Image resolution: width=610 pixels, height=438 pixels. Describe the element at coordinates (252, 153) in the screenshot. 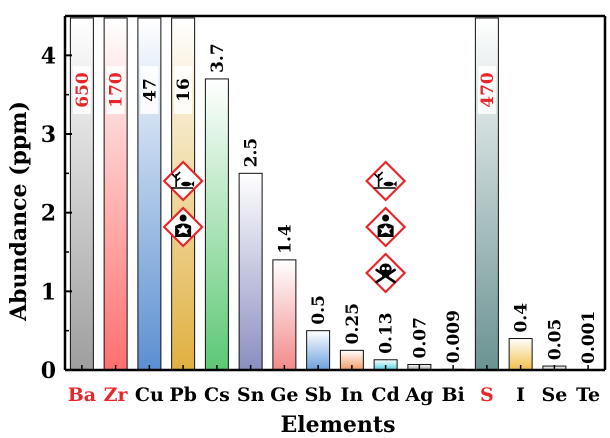

I see `value-label-sn: 2.5` at that location.